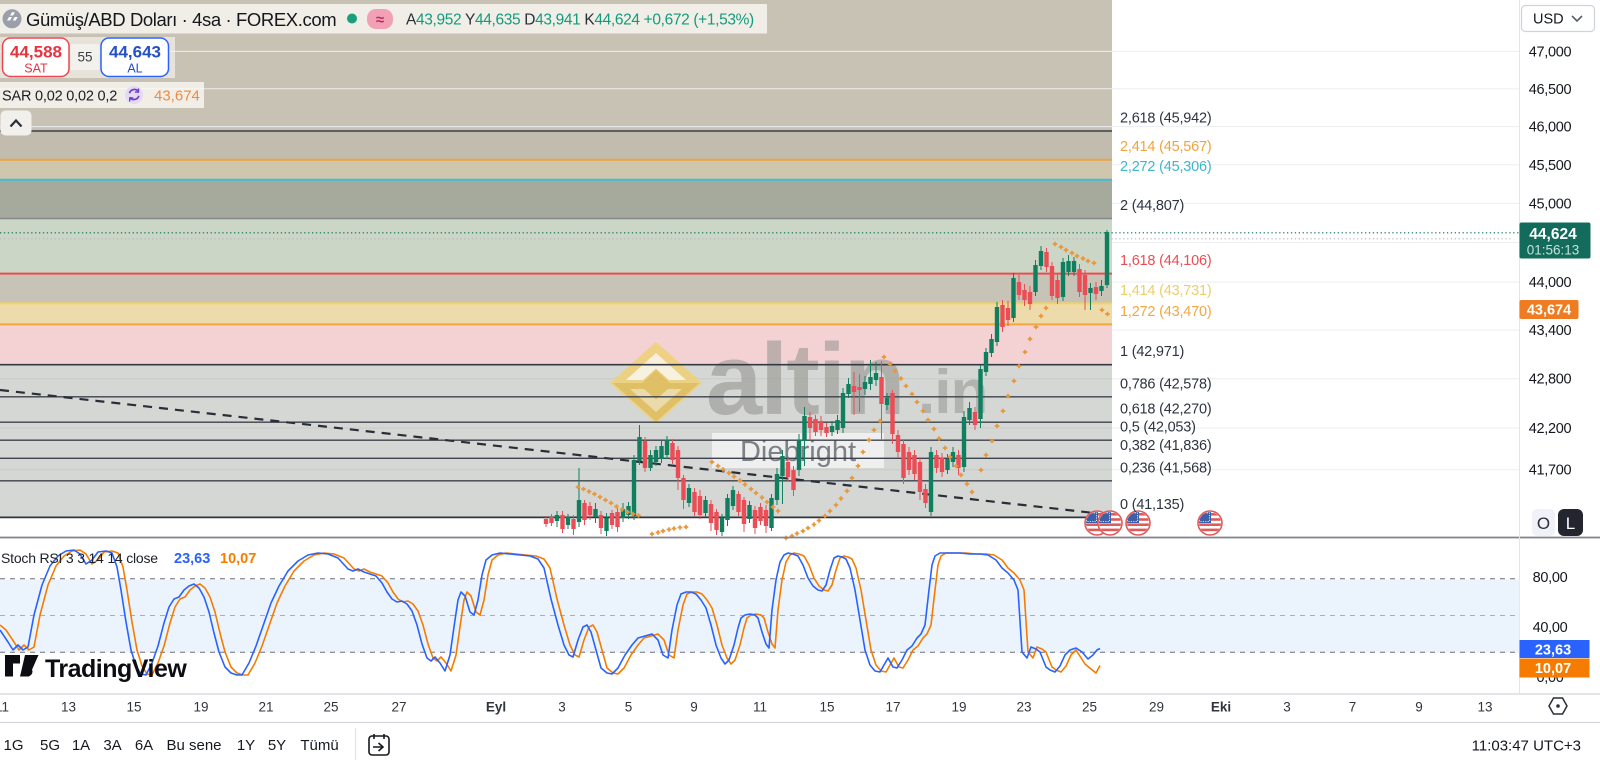 Image resolution: width=1600 pixels, height=764 pixels. What do you see at coordinates (398, 707) in the screenshot?
I see `svg-text: 27` at bounding box center [398, 707].